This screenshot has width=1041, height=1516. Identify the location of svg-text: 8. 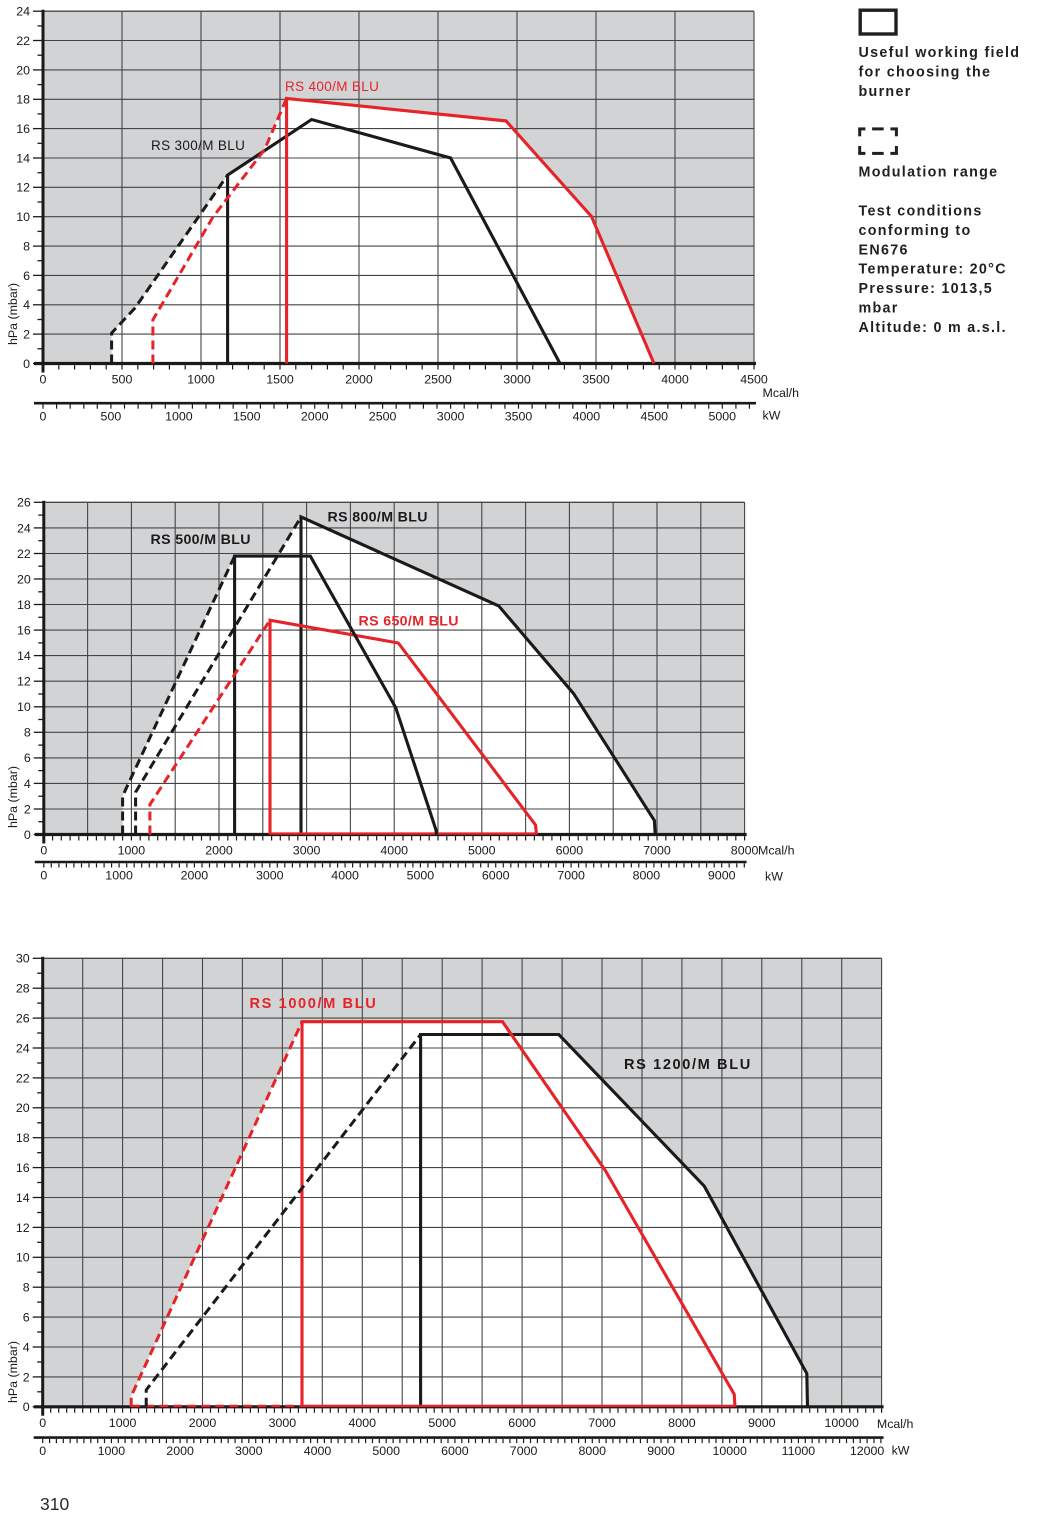
(26, 1288).